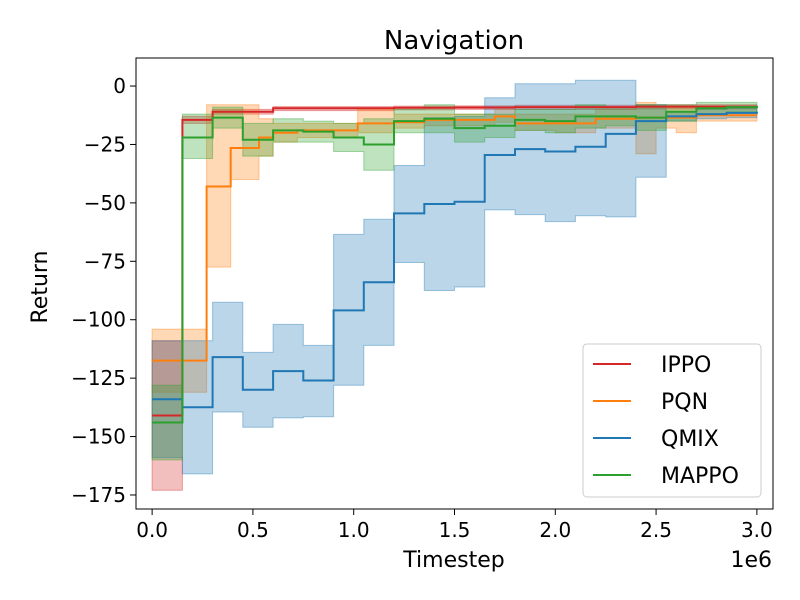 Image resolution: width=800 pixels, height=600 pixels. I want to click on x-tick-label: 1.0, so click(354, 530).